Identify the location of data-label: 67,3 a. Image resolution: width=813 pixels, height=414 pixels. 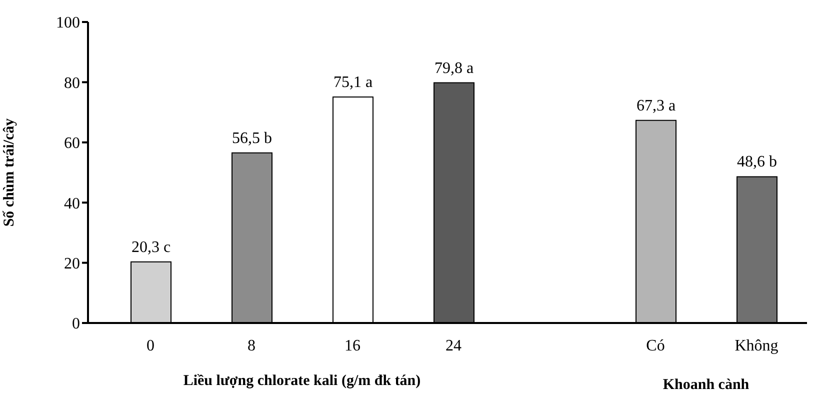
(656, 105).